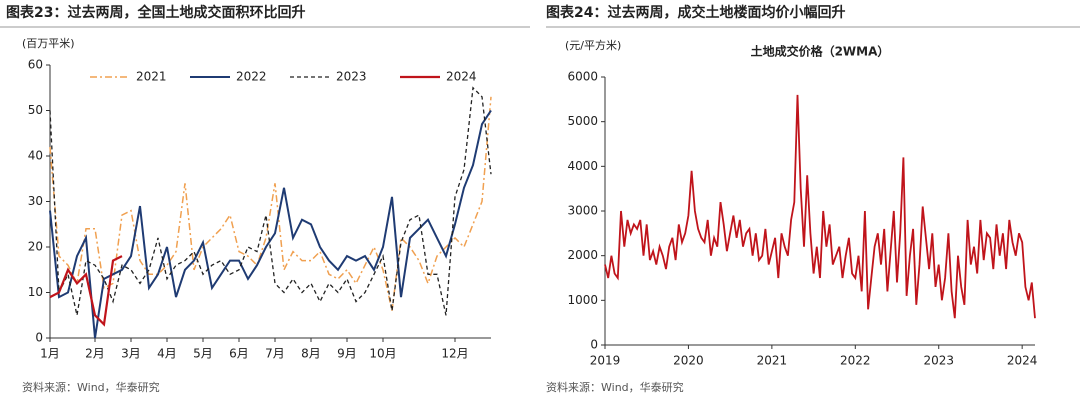  What do you see at coordinates (167, 354) in the screenshot?
I see `x-tick-label: 4月` at bounding box center [167, 354].